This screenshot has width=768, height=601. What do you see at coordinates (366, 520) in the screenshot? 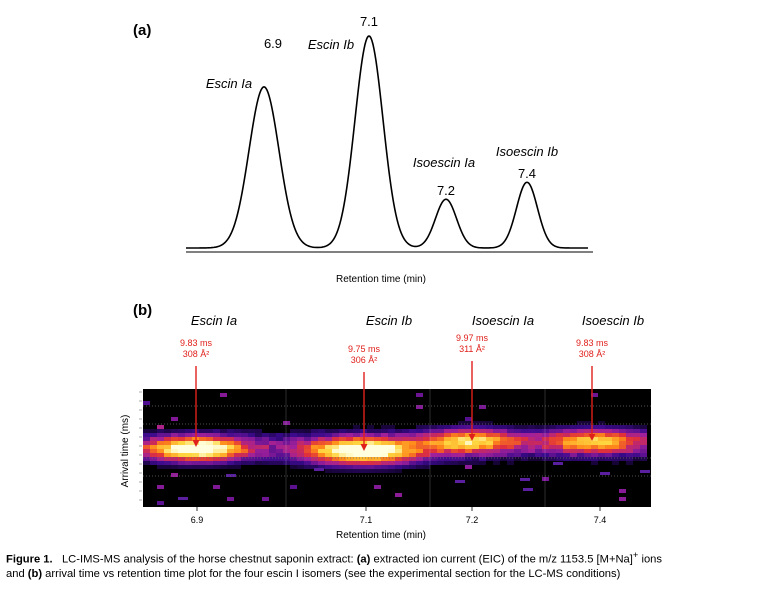
I see `x-tick-label: 7.1` at bounding box center [366, 520].